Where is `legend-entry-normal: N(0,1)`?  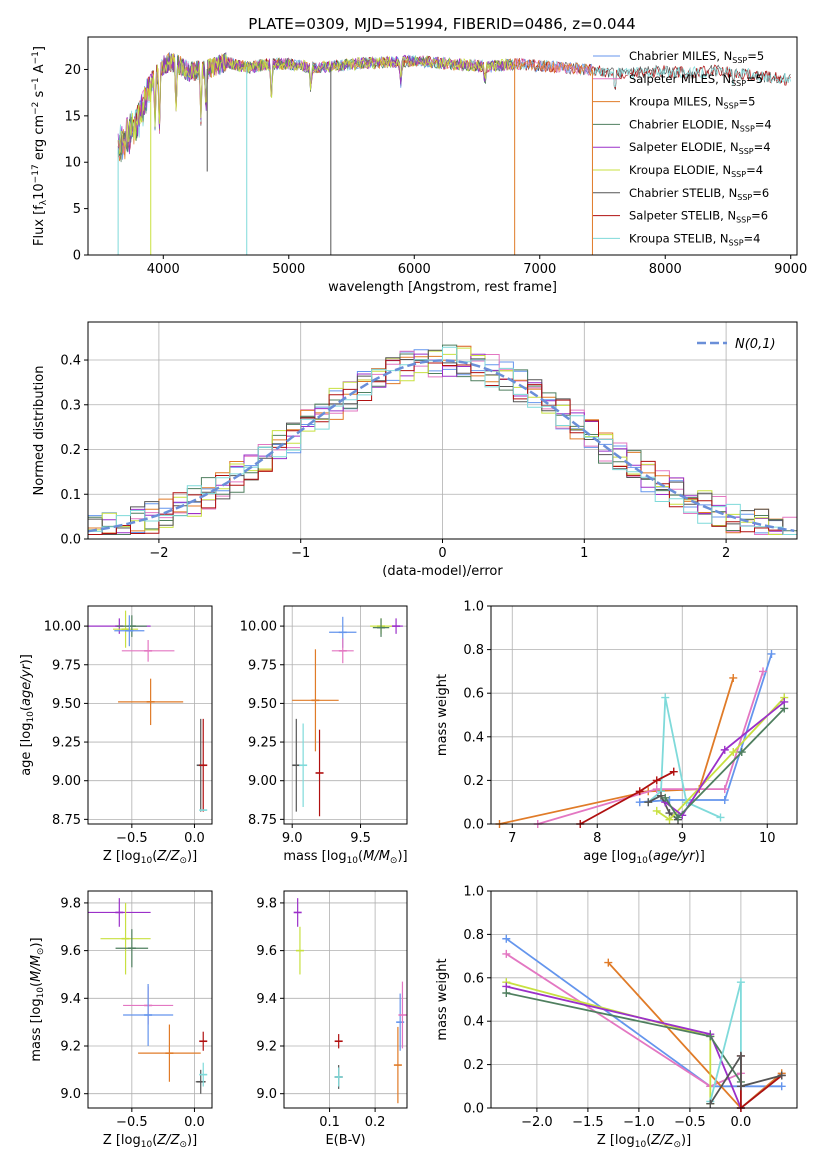
legend-entry-normal: N(0,1) is located at coordinates (755, 344).